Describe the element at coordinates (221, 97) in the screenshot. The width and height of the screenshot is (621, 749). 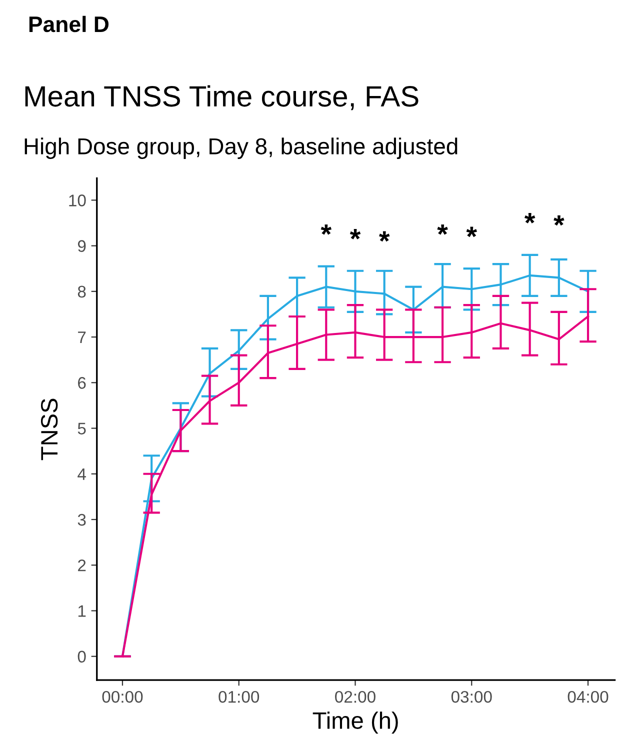
I see `chart-title: Mean TNSS Time course, FAS` at that location.